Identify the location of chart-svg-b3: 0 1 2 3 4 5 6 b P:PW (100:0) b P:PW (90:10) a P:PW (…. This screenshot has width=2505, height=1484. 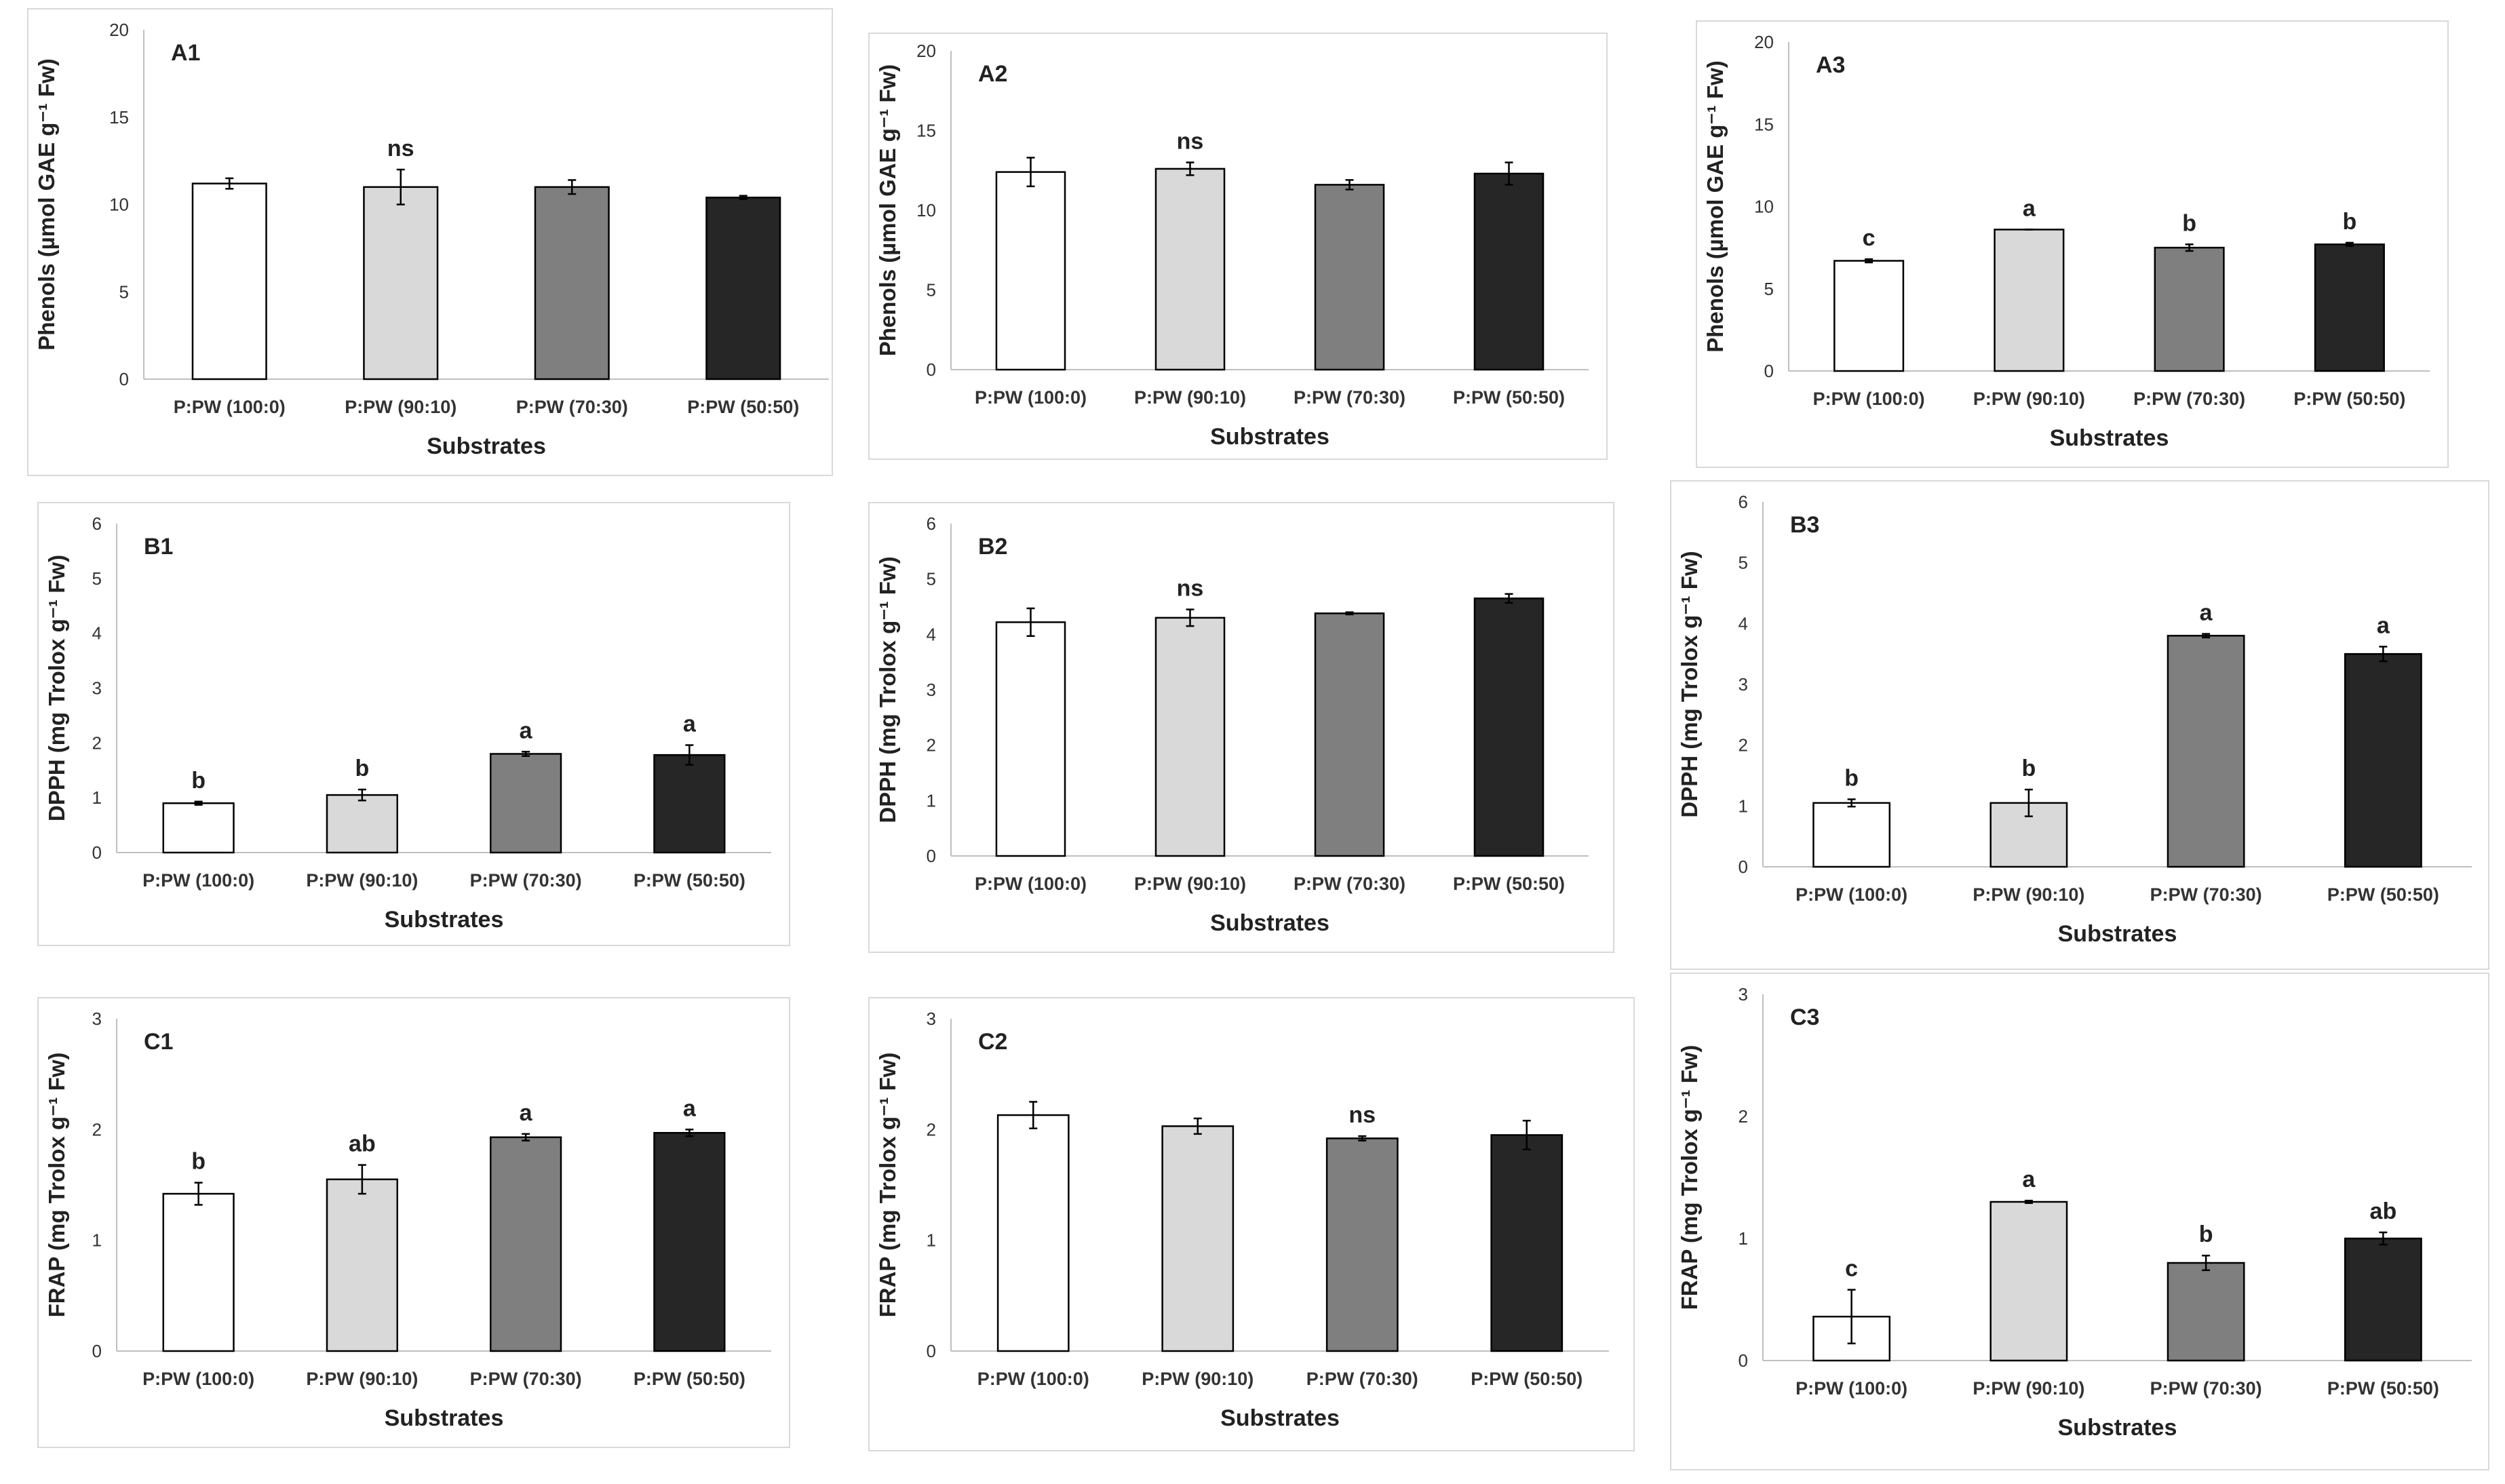
(2074, 720).